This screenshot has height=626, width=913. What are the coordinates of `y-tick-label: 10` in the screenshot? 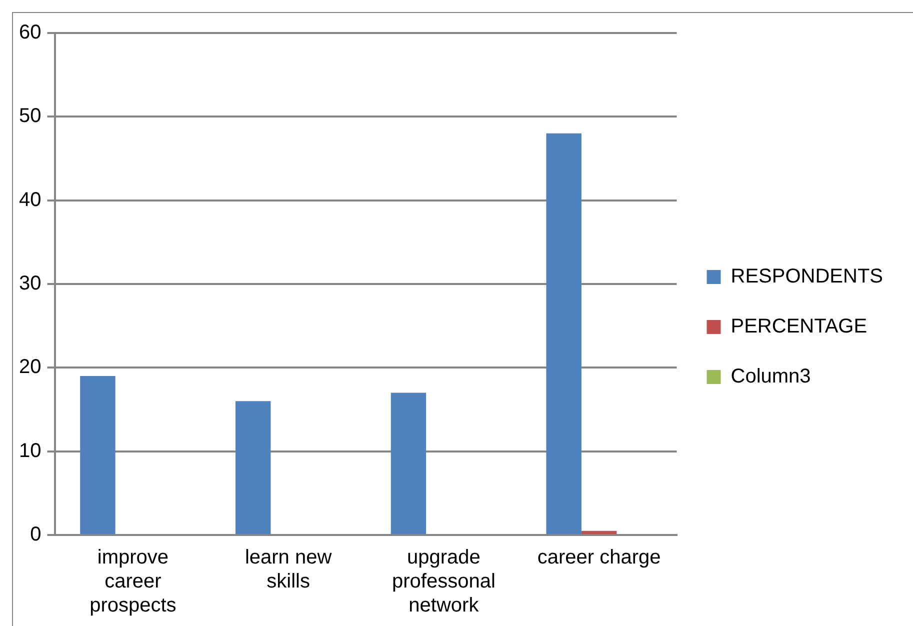 It's located at (30, 451).